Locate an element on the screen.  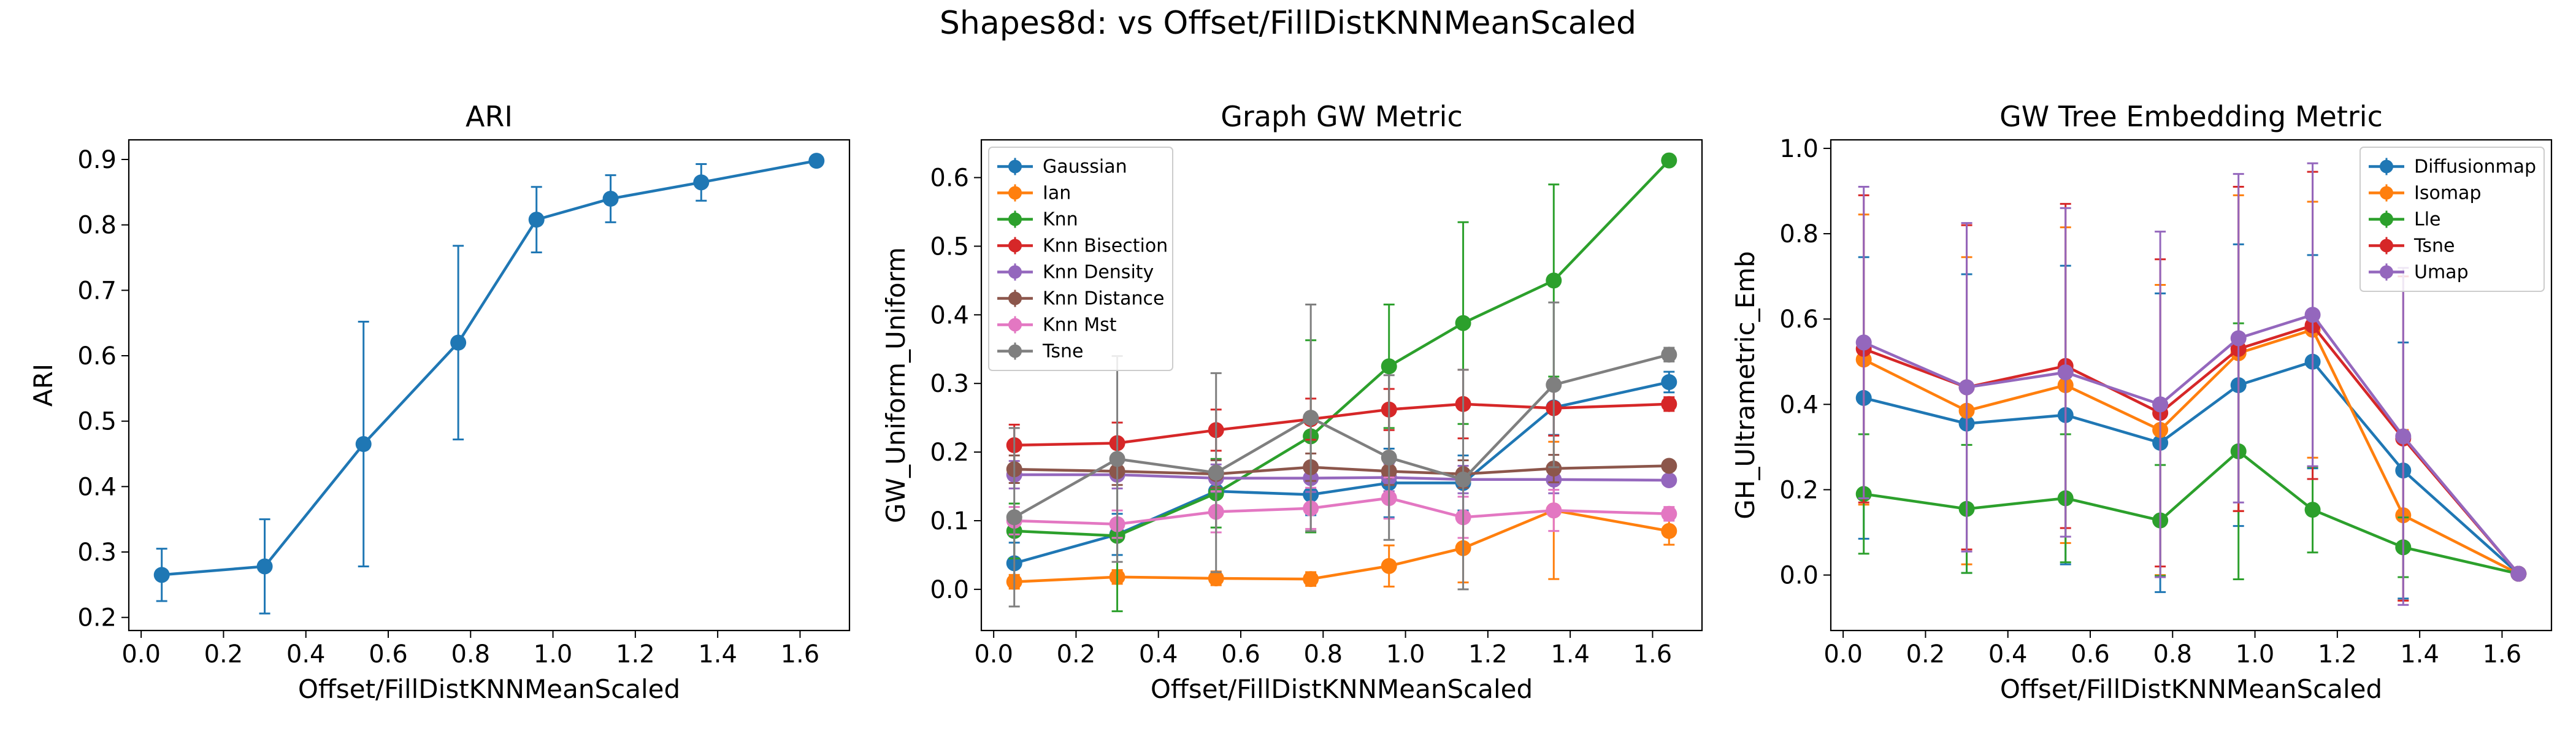
series-knn-mst is located at coordinates (1341, 507).